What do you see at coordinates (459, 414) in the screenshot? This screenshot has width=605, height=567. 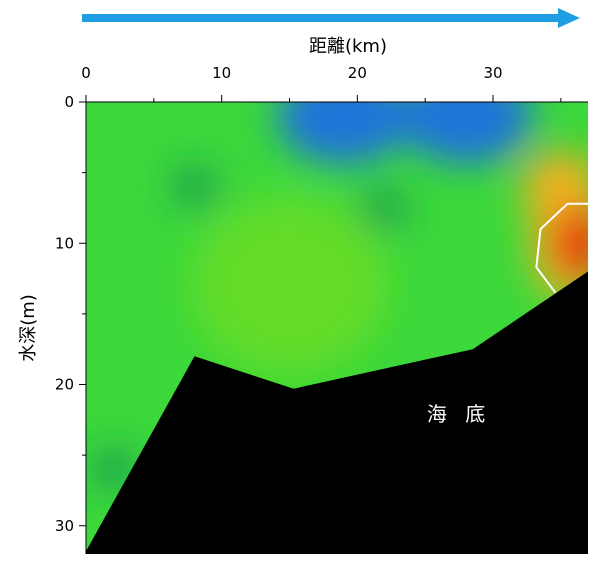 I see `seabed-label: 海 底` at bounding box center [459, 414].